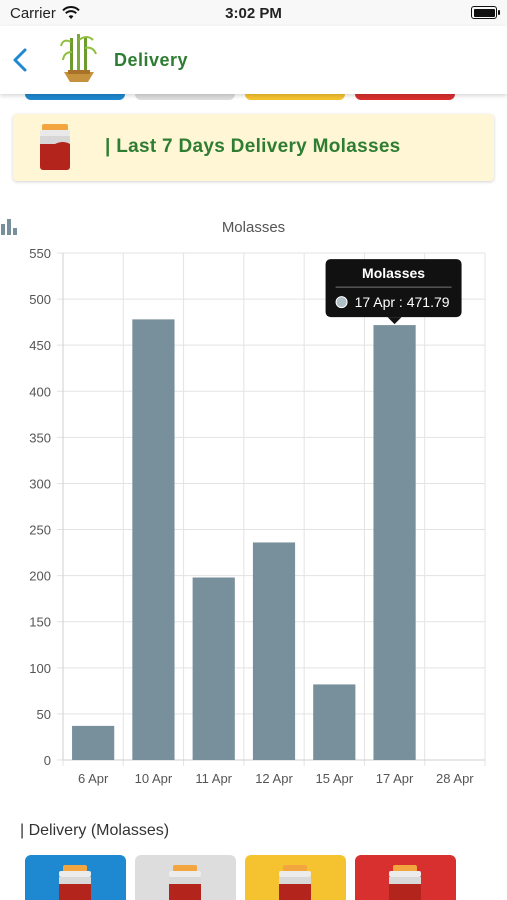 This screenshot has height=900, width=507. Describe the element at coordinates (151, 60) in the screenshot. I see `page-title: Delivery` at that location.